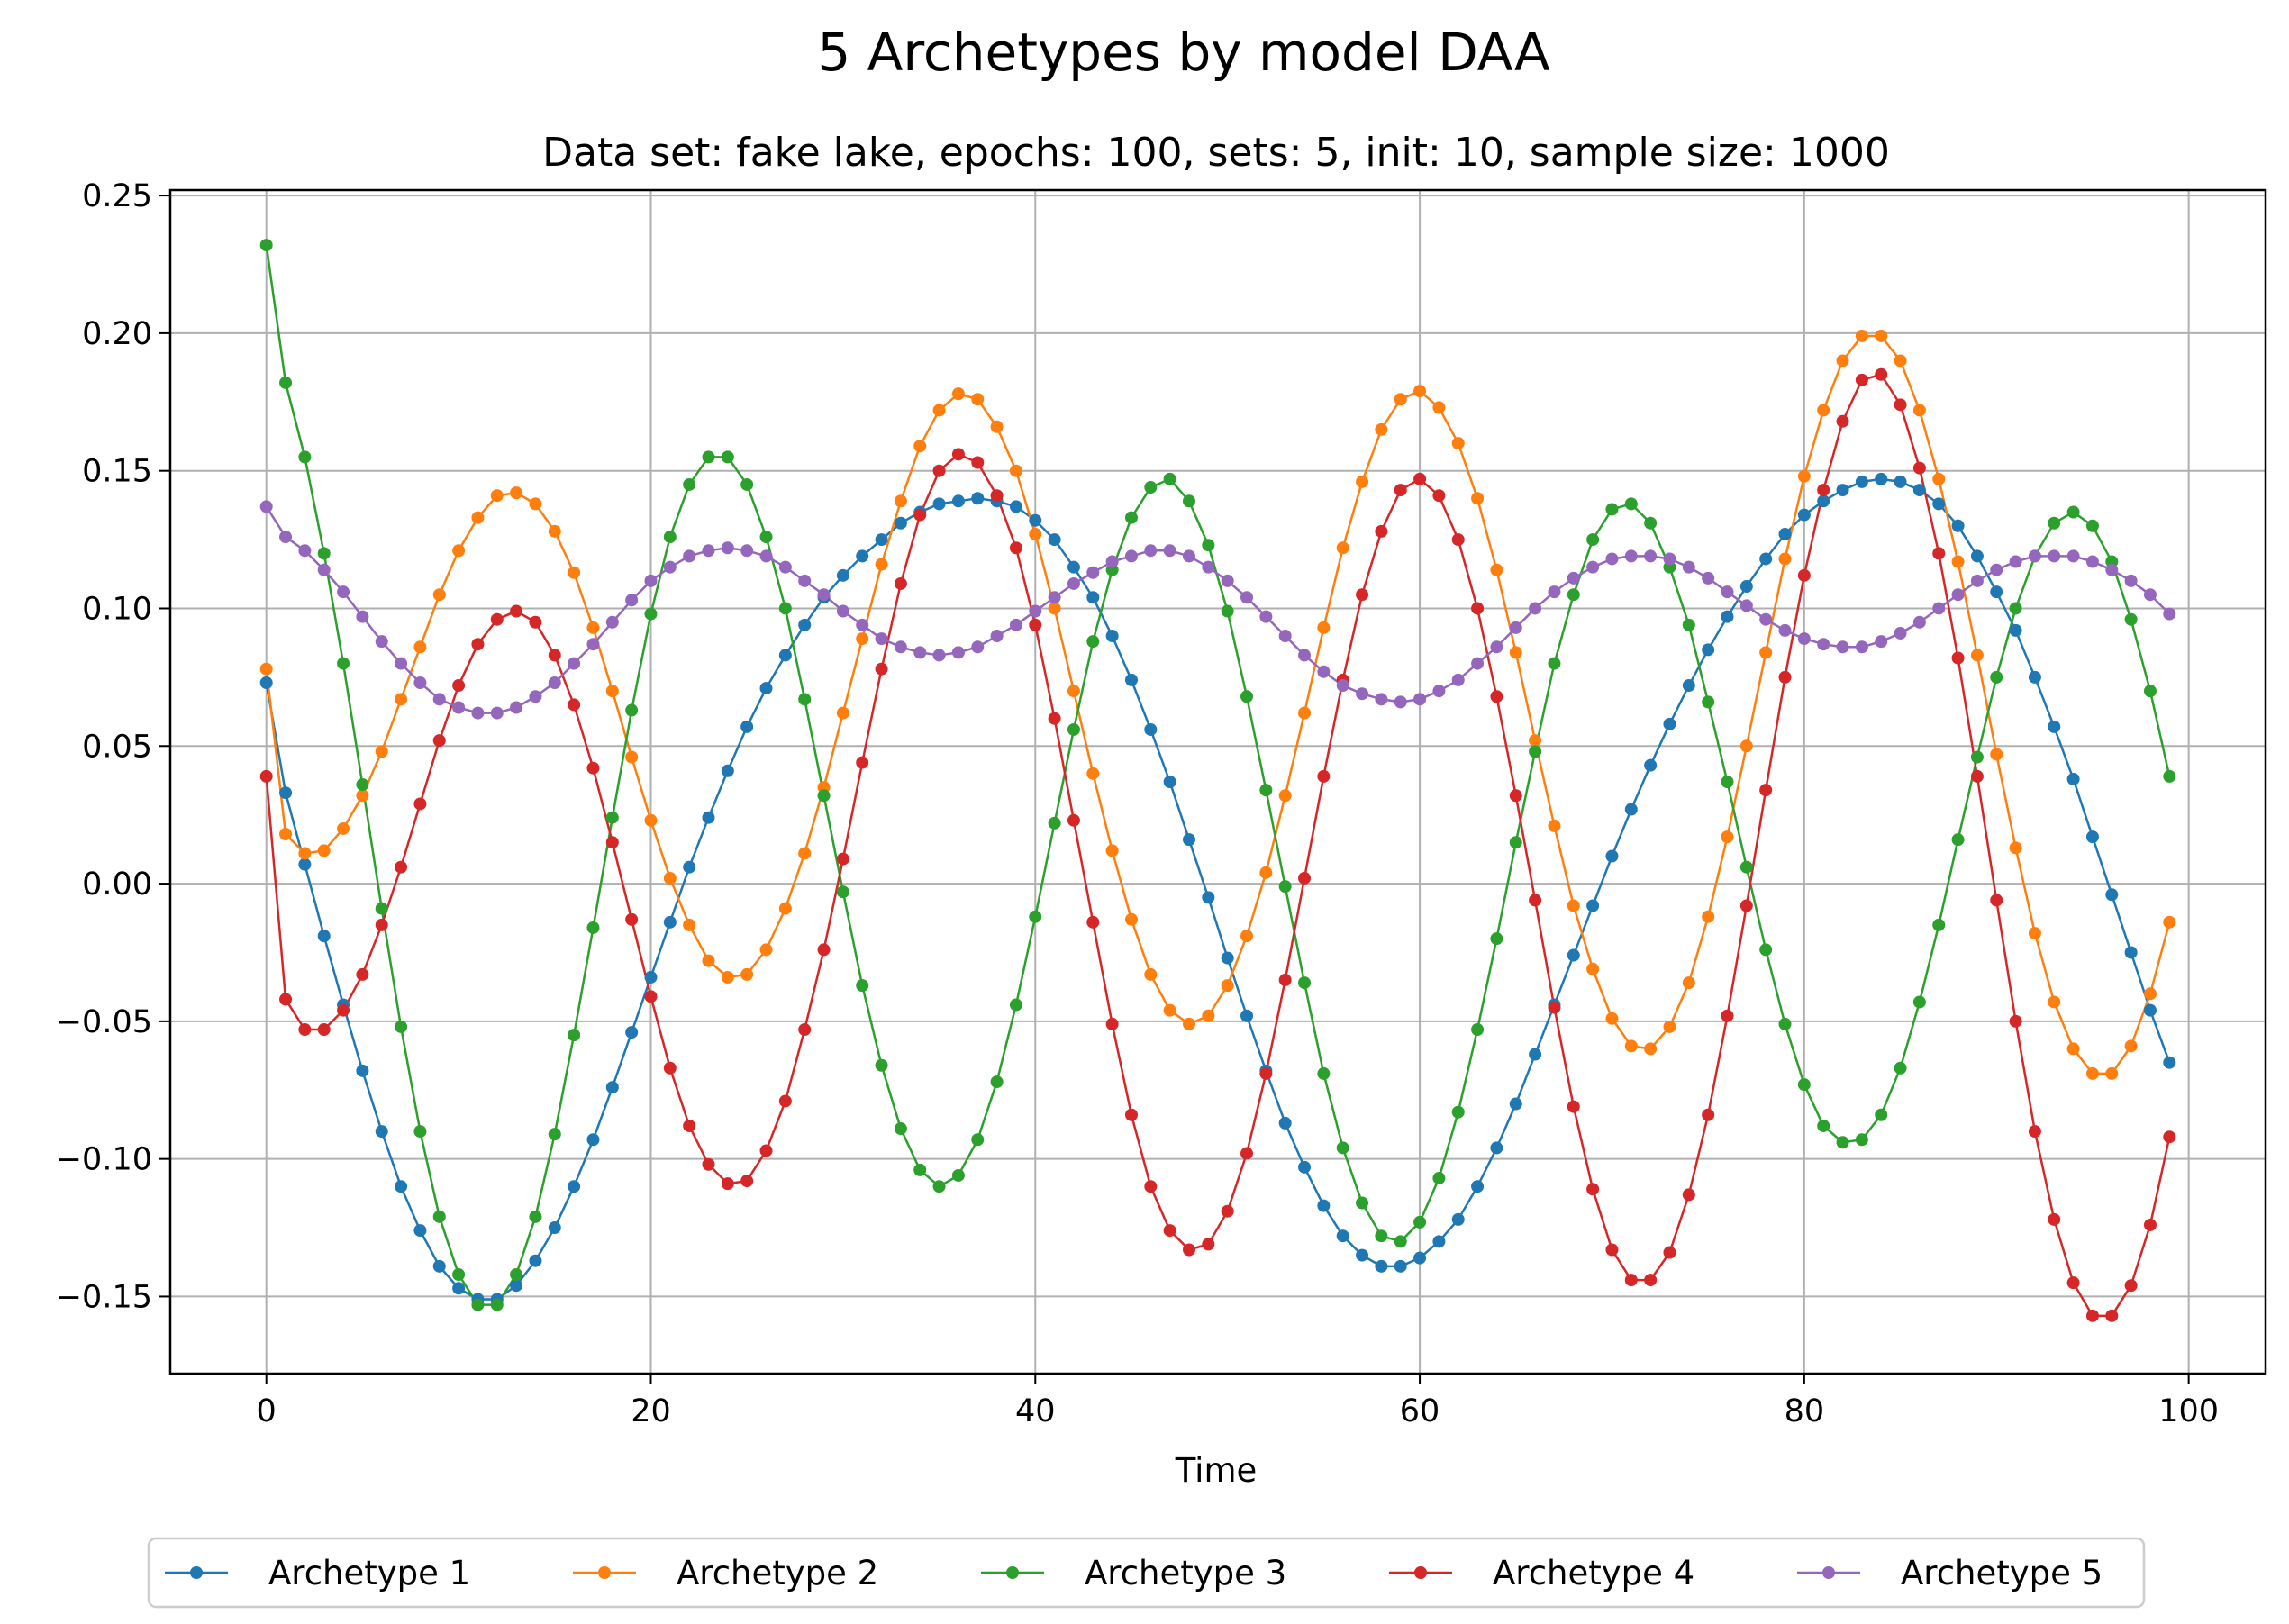  I want to click on y-tick-label: 0.25, so click(117, 196).